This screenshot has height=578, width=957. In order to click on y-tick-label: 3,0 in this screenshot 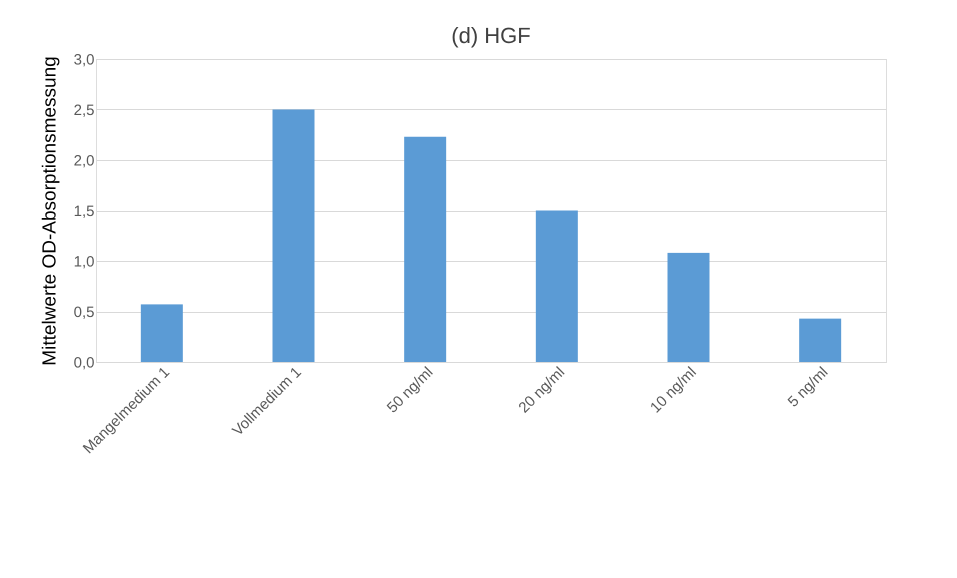, I will do `click(84, 60)`.